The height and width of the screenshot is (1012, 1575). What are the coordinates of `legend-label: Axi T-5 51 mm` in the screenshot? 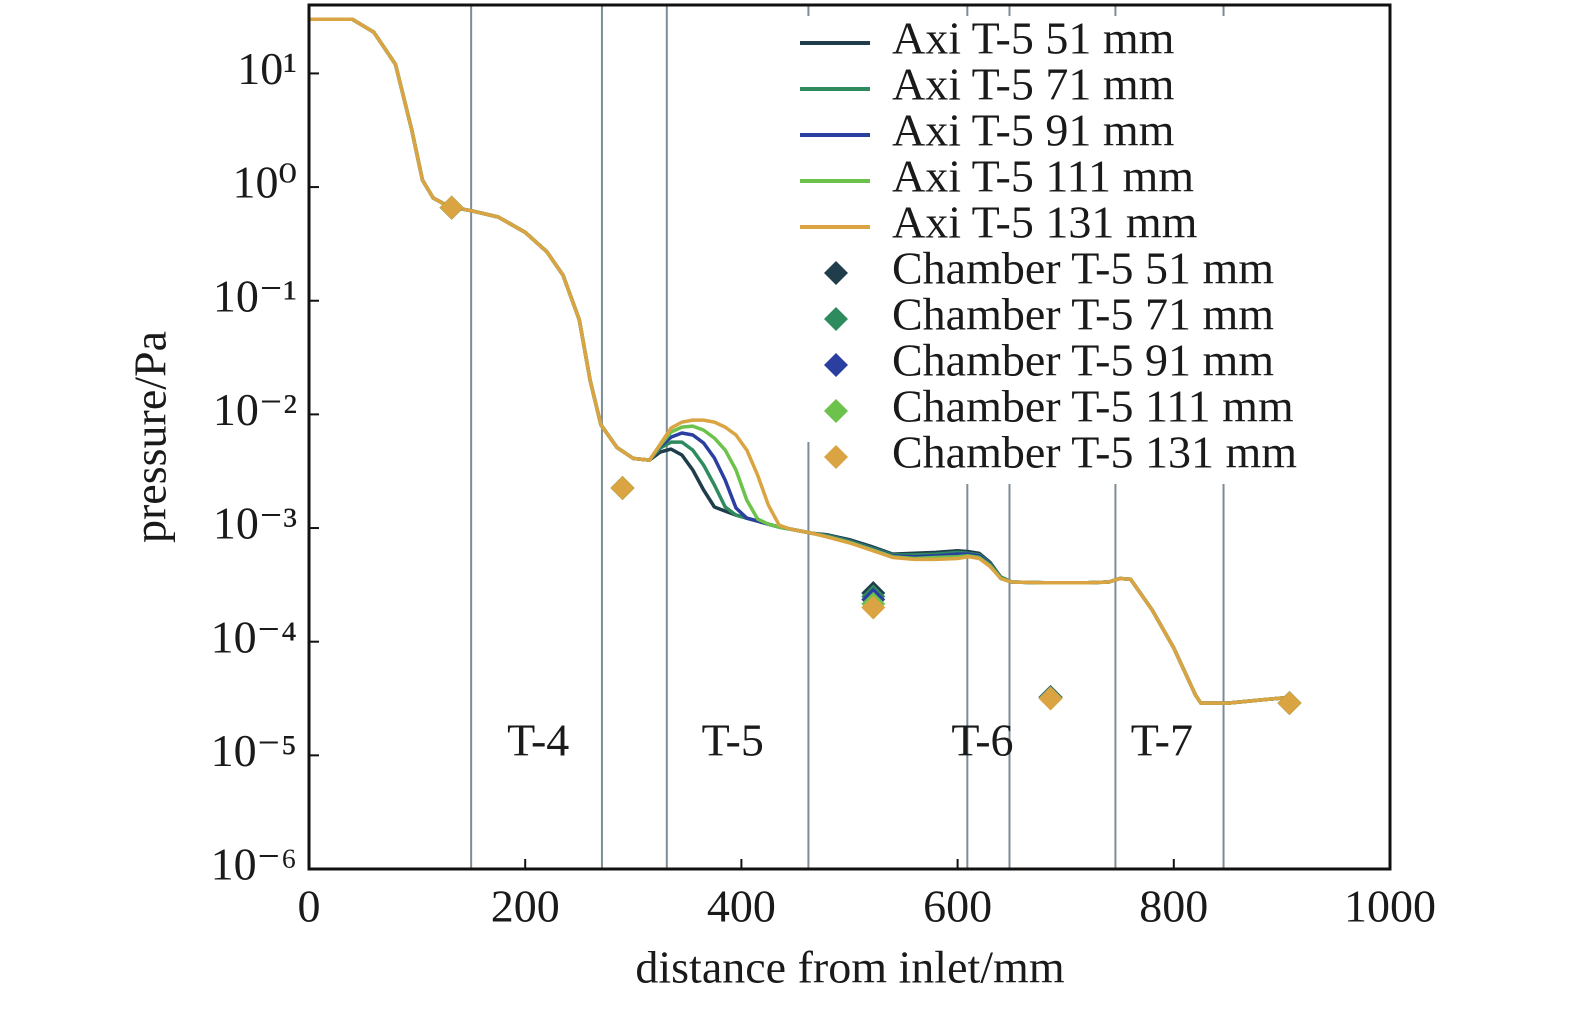 It's located at (1033, 38).